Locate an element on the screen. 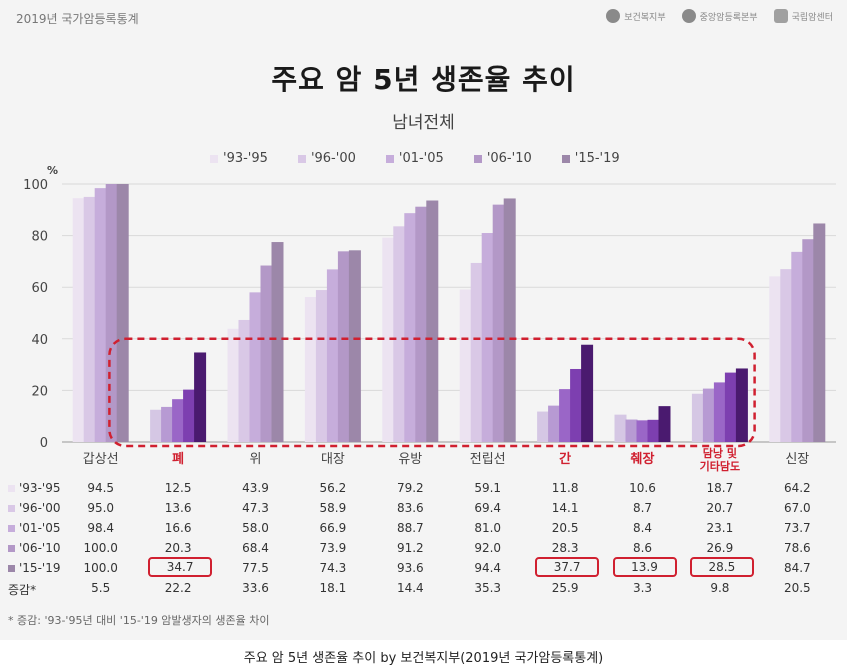 This screenshot has width=847, height=667. table-cell: 9.8 is located at coordinates (720, 588).